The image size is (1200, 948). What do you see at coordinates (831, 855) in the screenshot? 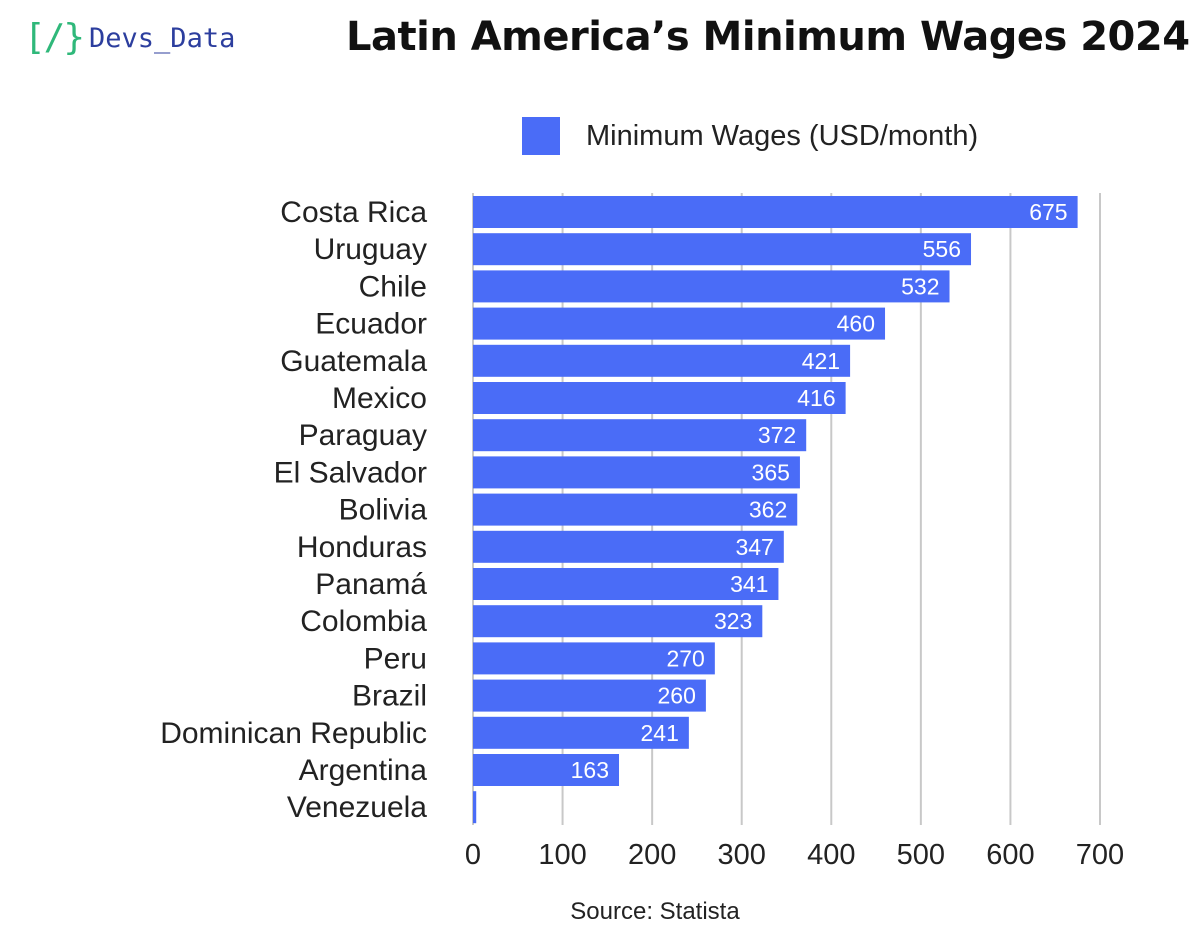
I see `x-tick-label: 400` at bounding box center [831, 855].